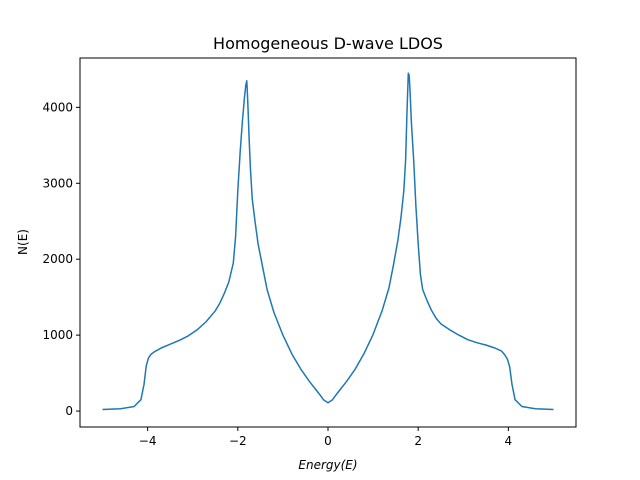 The image size is (640, 480). What do you see at coordinates (327, 465) in the screenshot?
I see `x-axis-label: Energy(E)` at bounding box center [327, 465].